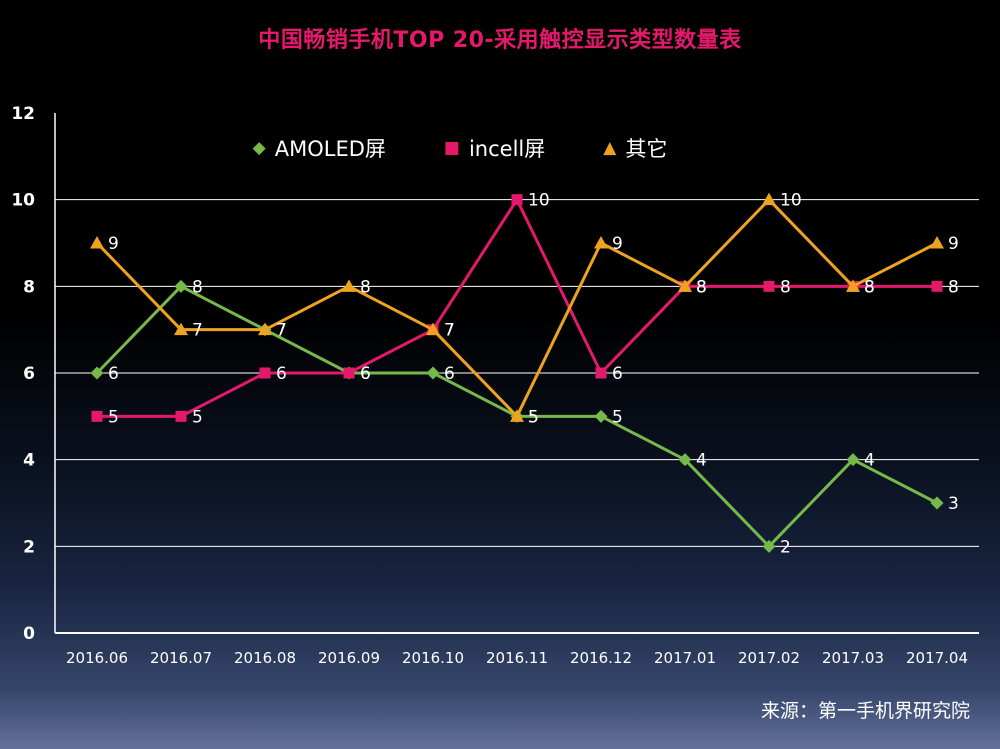 The image size is (1000, 749). I want to click on svg-text: 2017.01, so click(685, 658).